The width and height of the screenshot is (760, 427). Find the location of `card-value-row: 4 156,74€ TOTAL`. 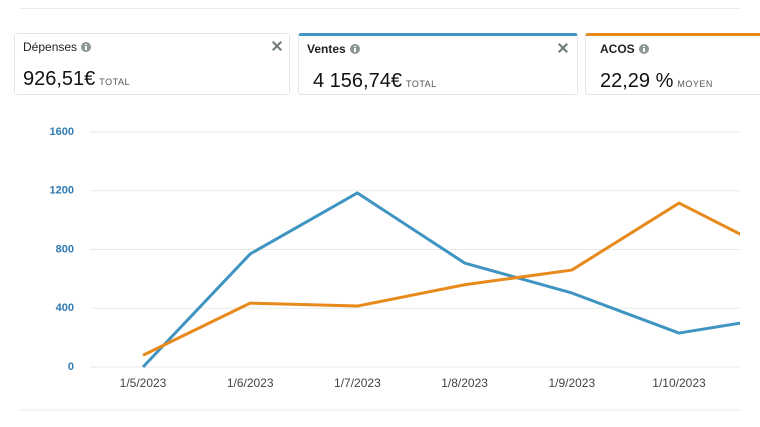

card-value-row: 4 156,74€ TOTAL is located at coordinates (375, 81).